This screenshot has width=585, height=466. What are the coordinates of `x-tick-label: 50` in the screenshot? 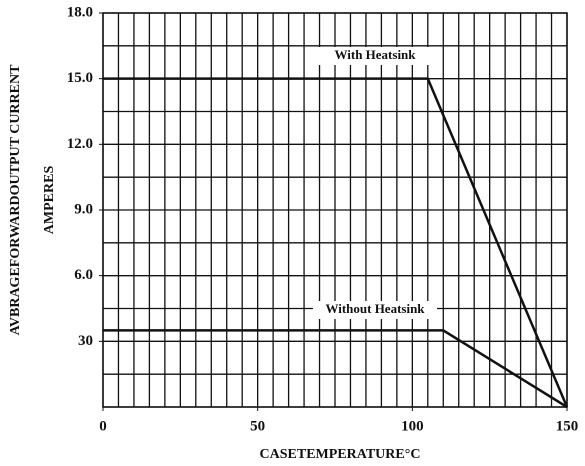 It's located at (257, 426).